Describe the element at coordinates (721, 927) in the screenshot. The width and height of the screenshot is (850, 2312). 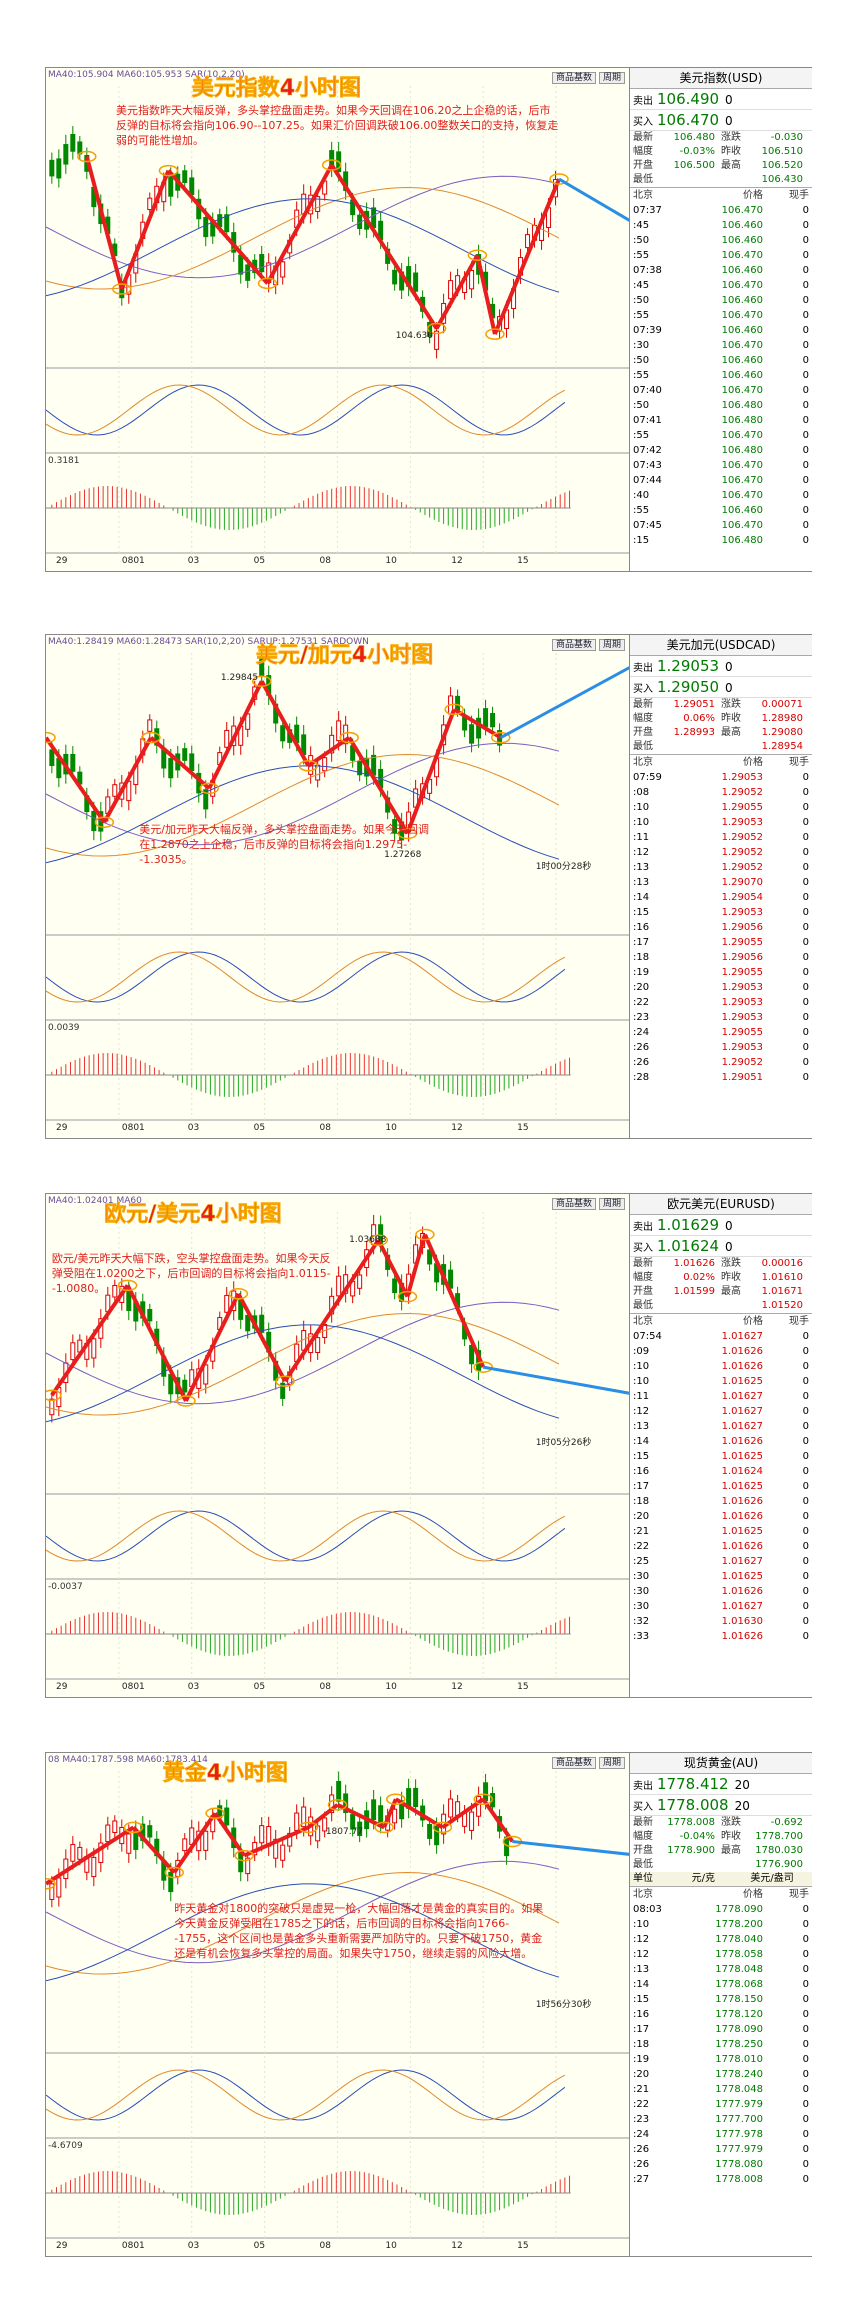
I see `tick-row: :16 1.29056 0` at that location.